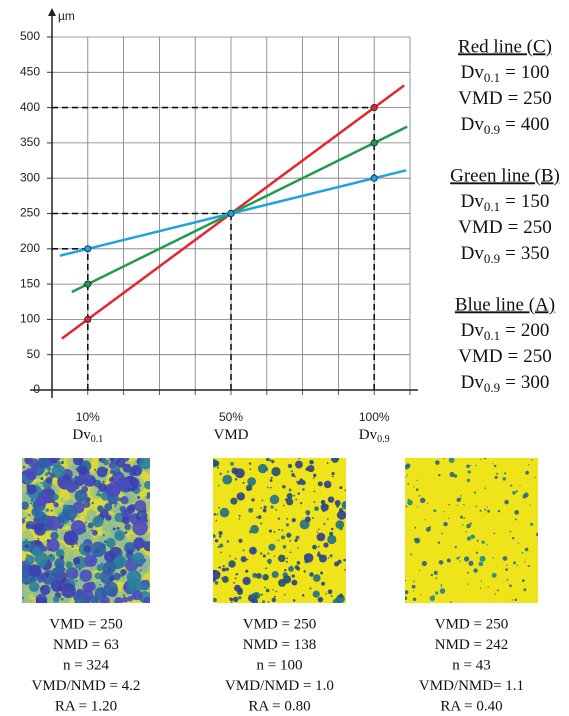  Describe the element at coordinates (505, 383) in the screenshot. I see `legend-stat: Dv0.9 = 300` at that location.